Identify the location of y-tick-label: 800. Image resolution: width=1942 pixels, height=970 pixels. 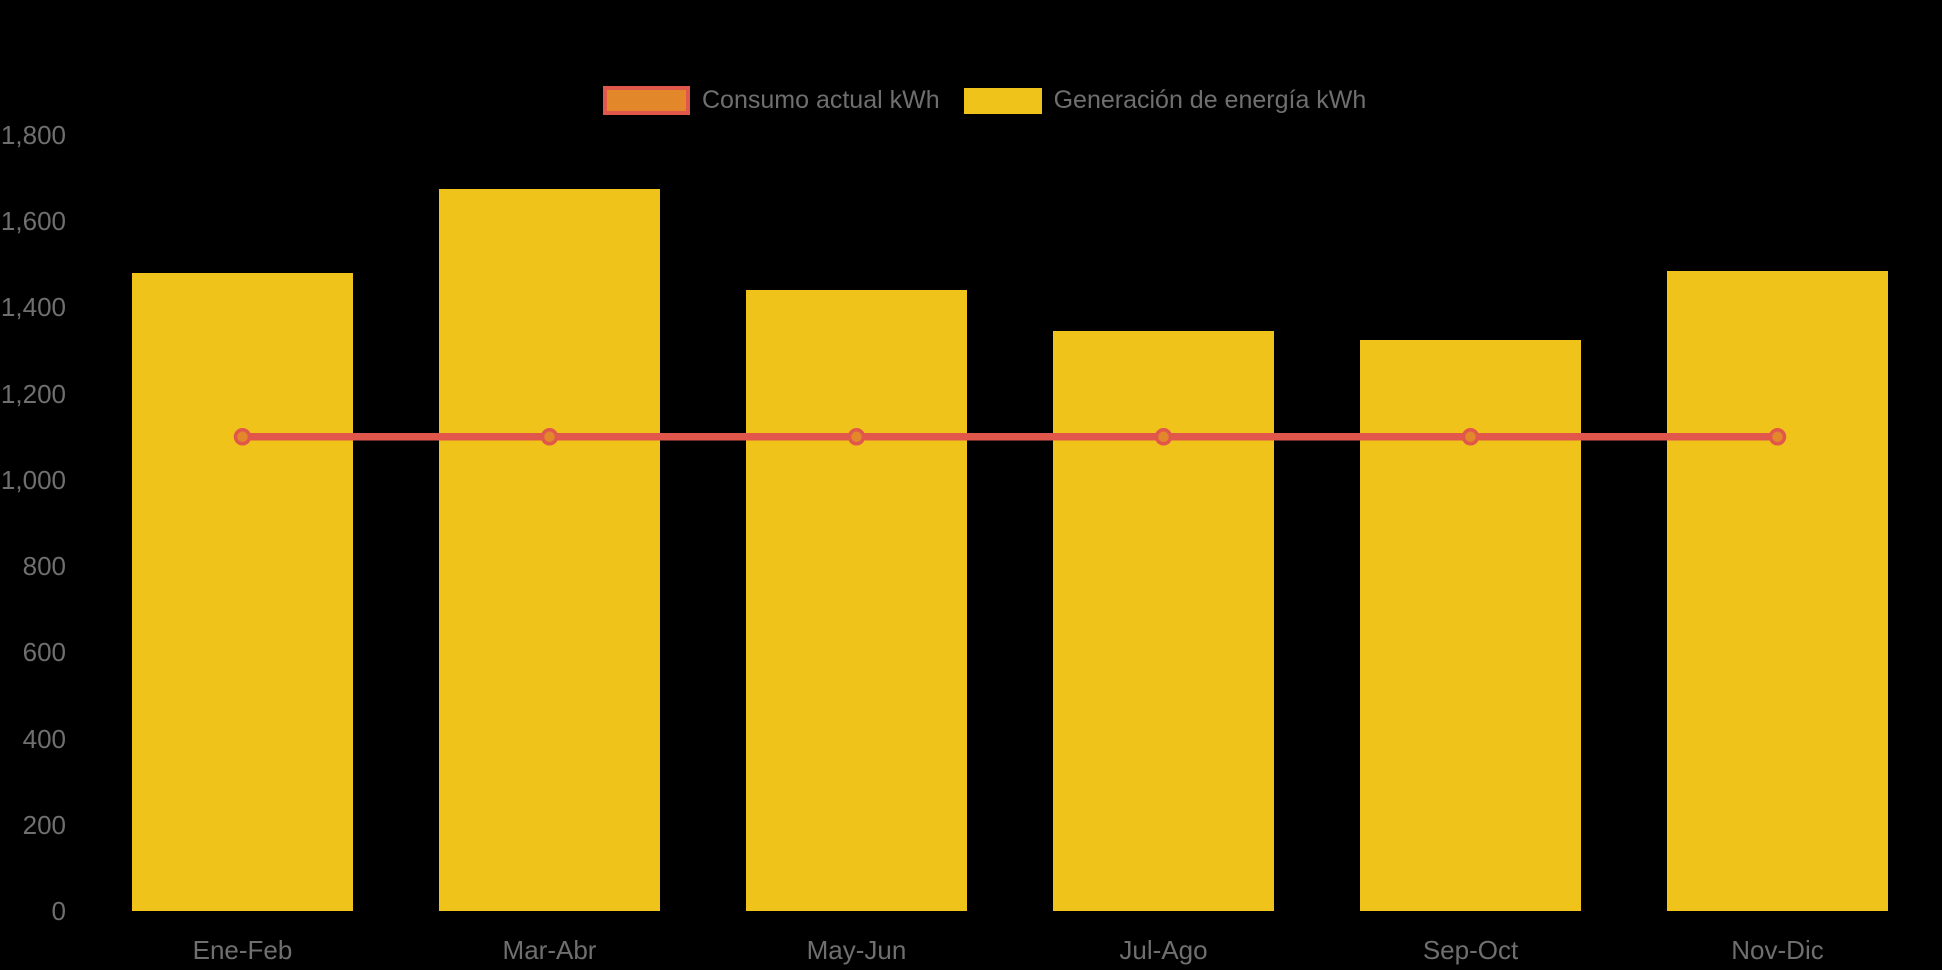
(44, 566).